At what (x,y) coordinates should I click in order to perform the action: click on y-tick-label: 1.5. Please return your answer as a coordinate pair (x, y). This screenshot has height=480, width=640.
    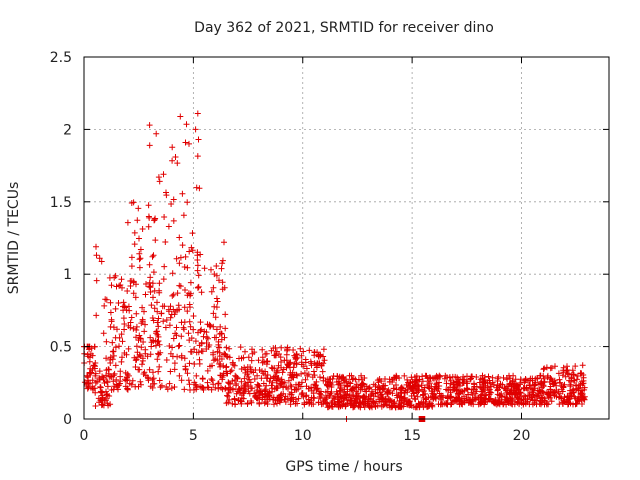
    Looking at the image, I should click on (61, 203).